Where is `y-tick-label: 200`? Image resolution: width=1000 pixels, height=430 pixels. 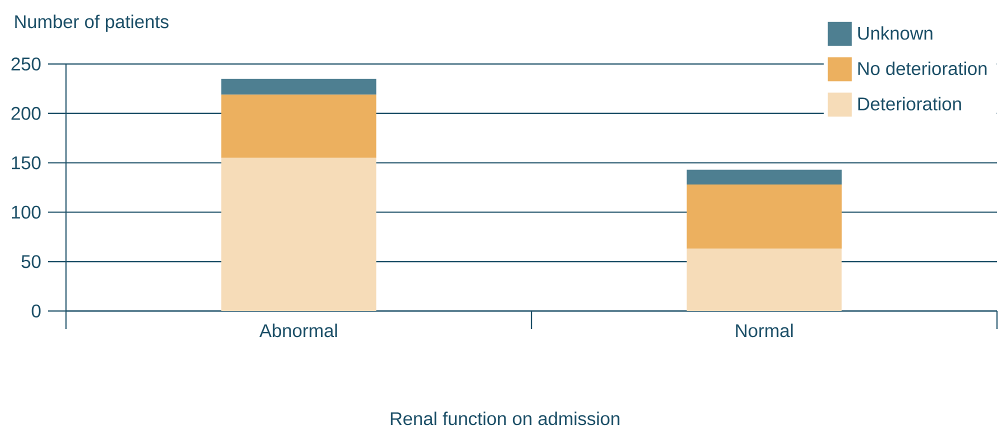 y-tick-label: 200 is located at coordinates (26, 113).